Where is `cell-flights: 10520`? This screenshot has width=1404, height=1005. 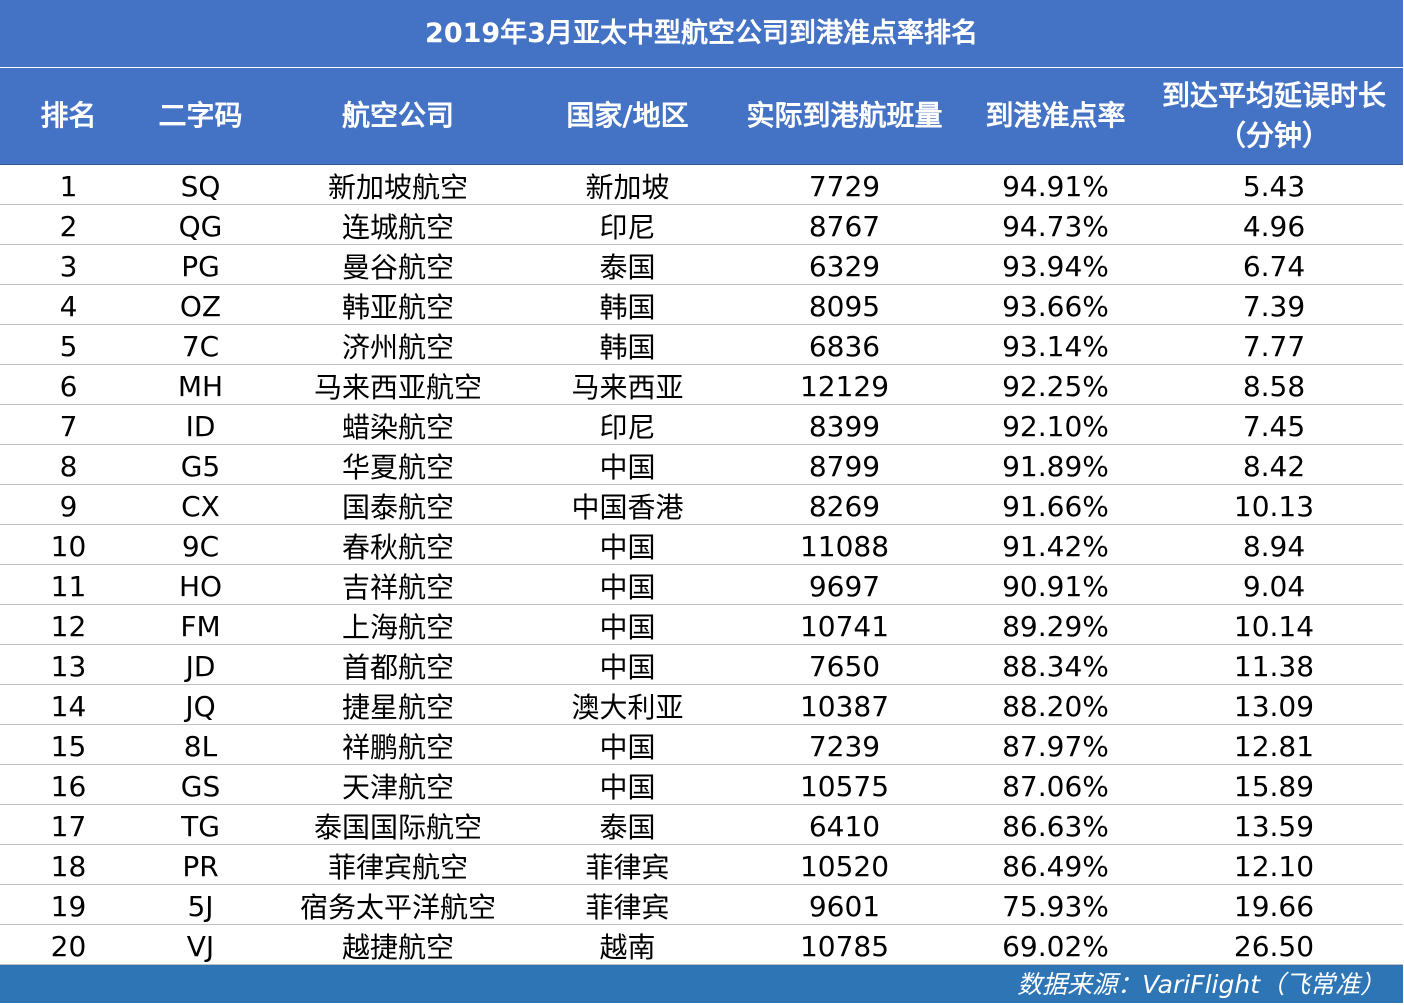
cell-flights: 10520 is located at coordinates (844, 866).